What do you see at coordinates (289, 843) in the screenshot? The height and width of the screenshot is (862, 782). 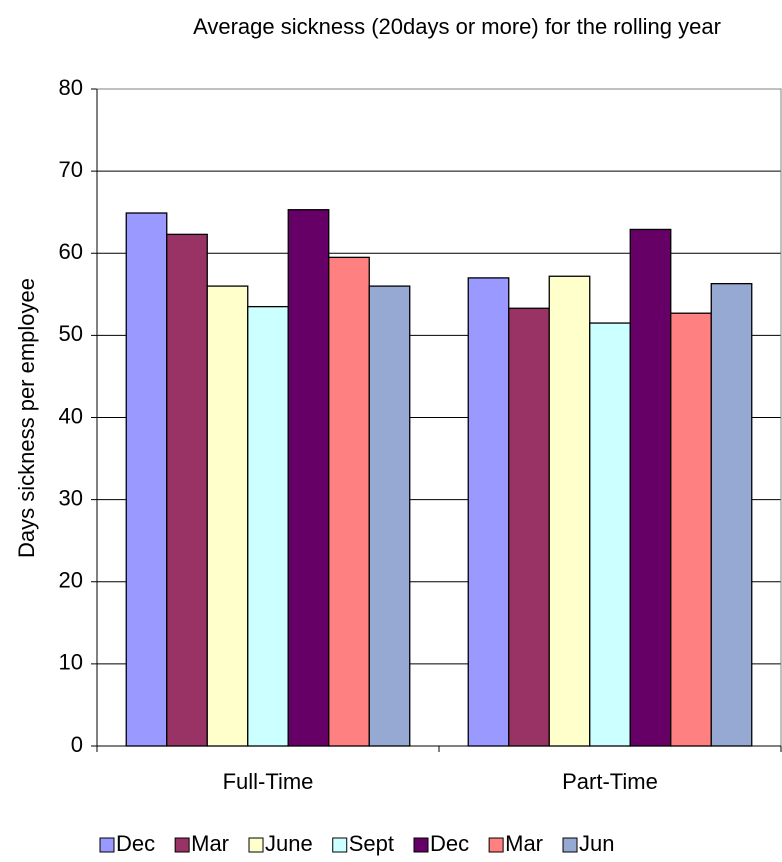 I see `legend-label: June` at bounding box center [289, 843].